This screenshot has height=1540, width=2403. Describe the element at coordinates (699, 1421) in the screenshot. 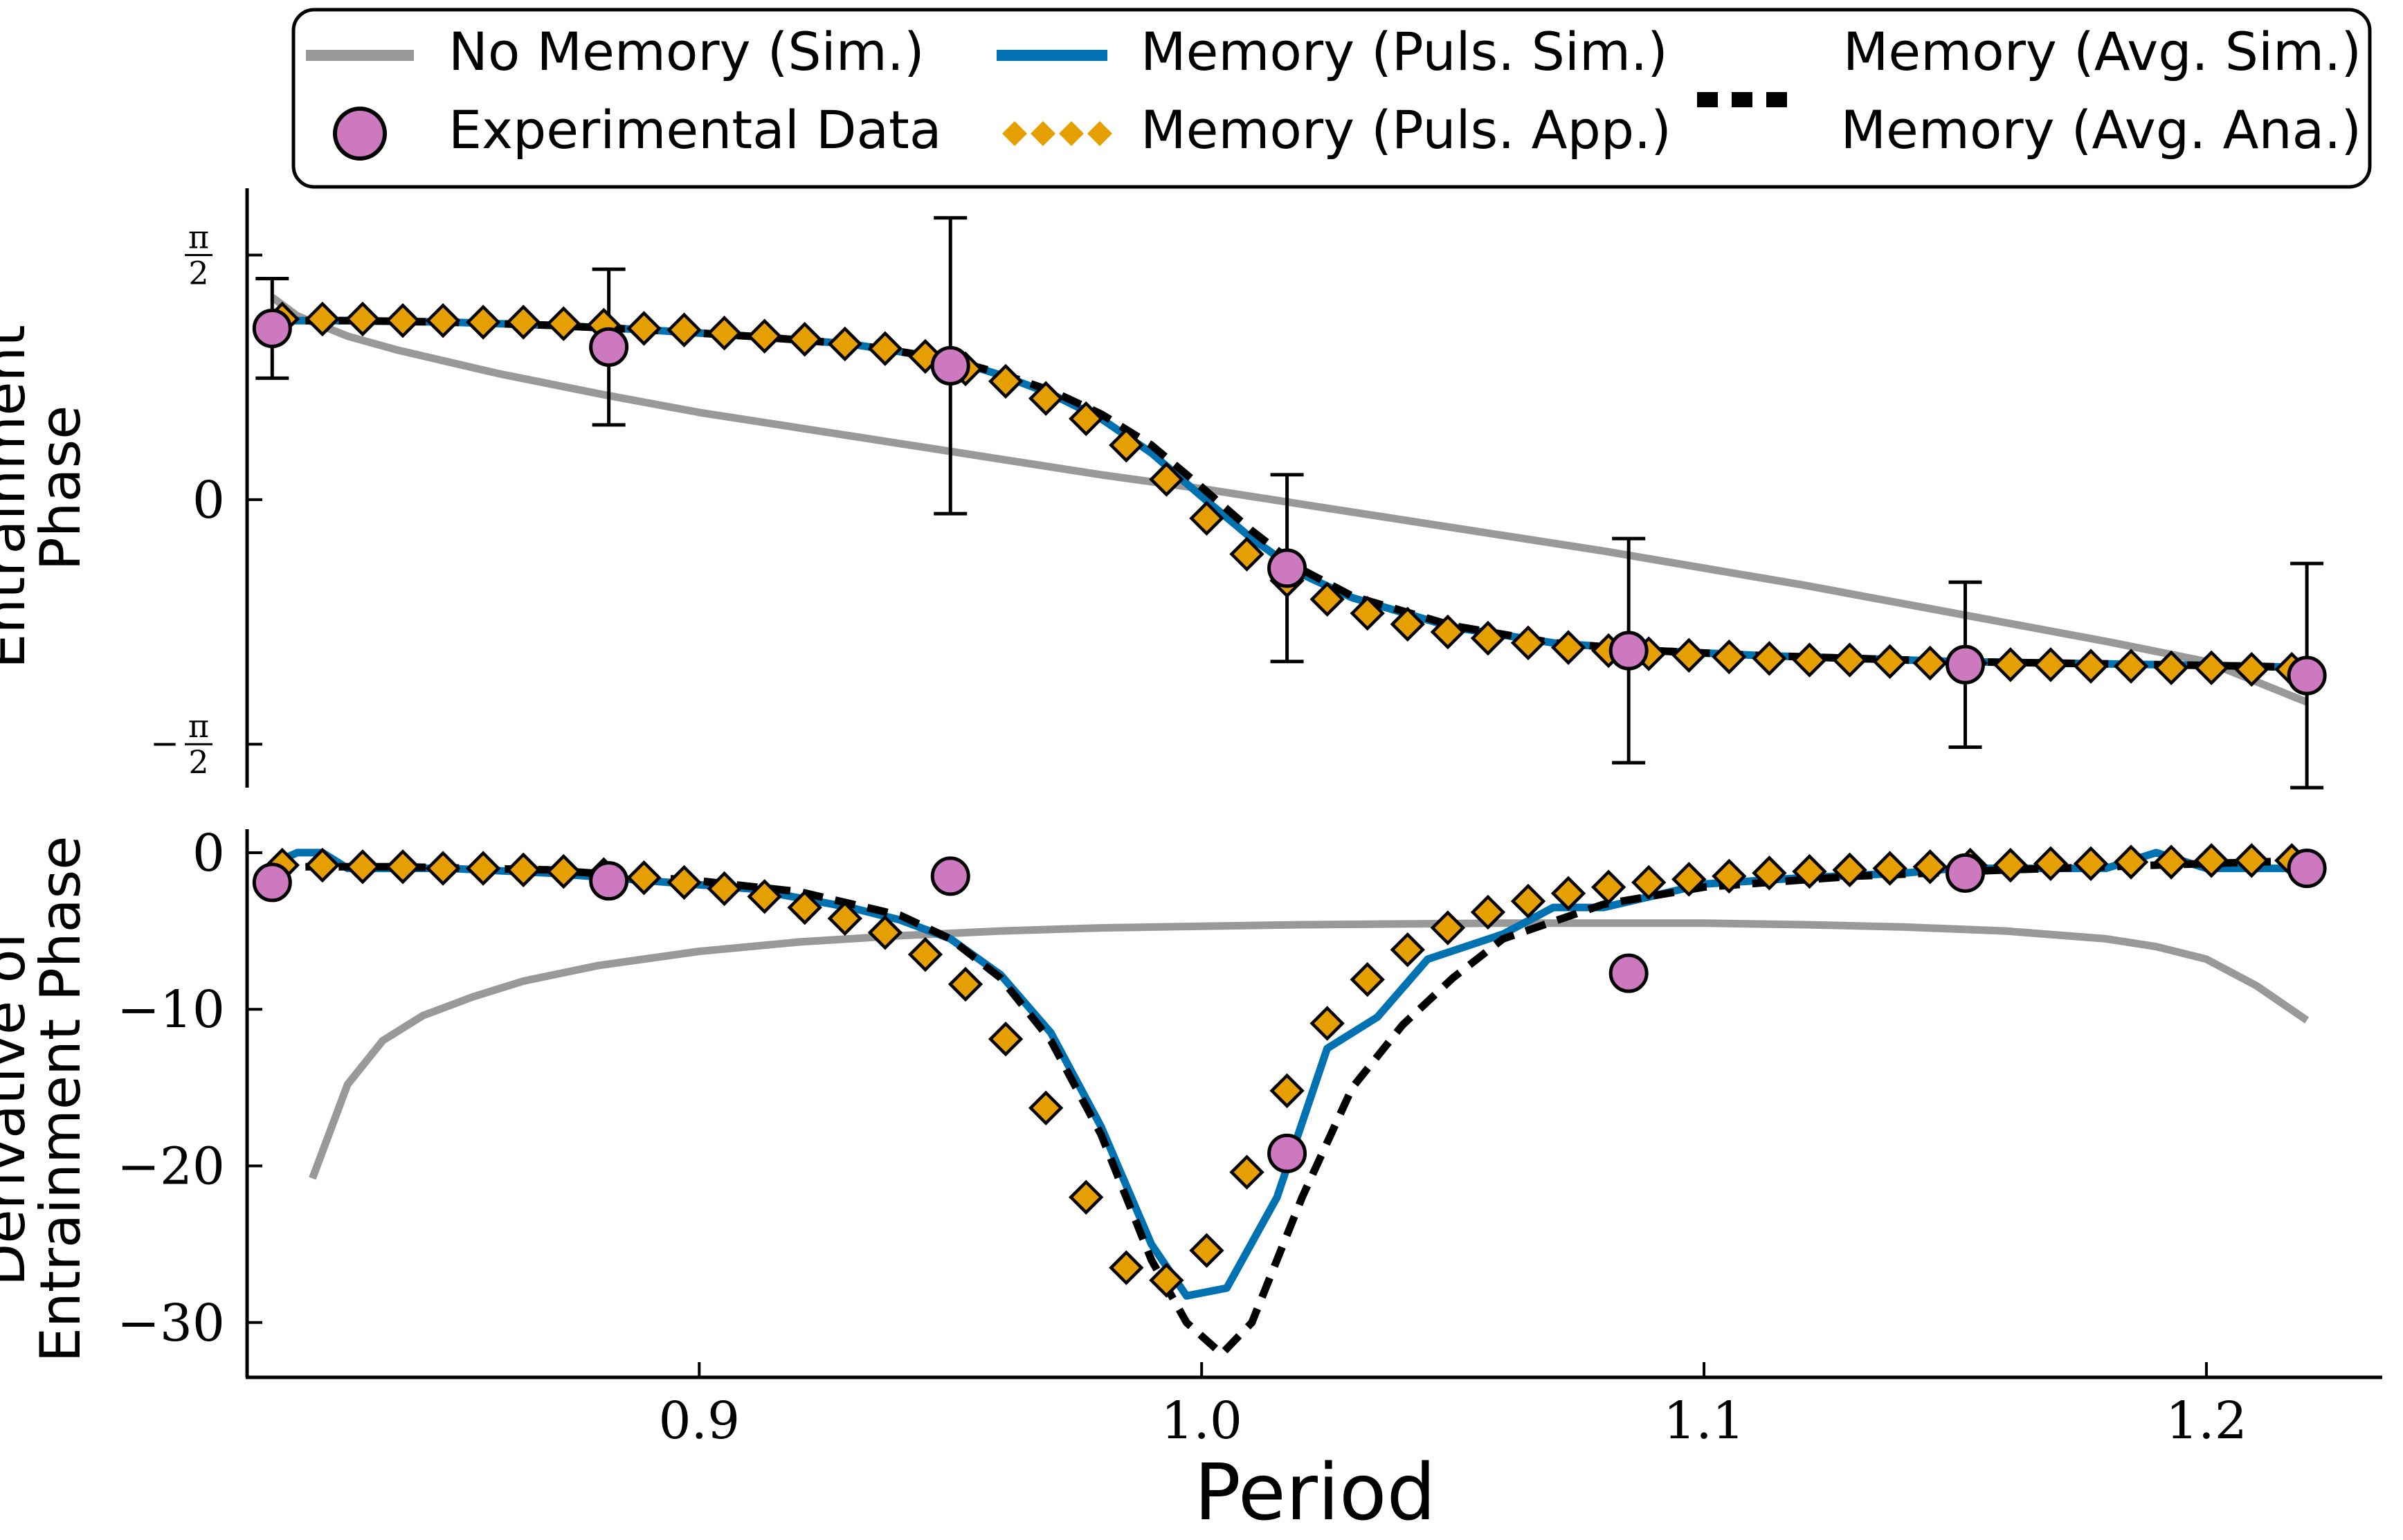

I see `bottom-xtick-label: 0.9` at that location.